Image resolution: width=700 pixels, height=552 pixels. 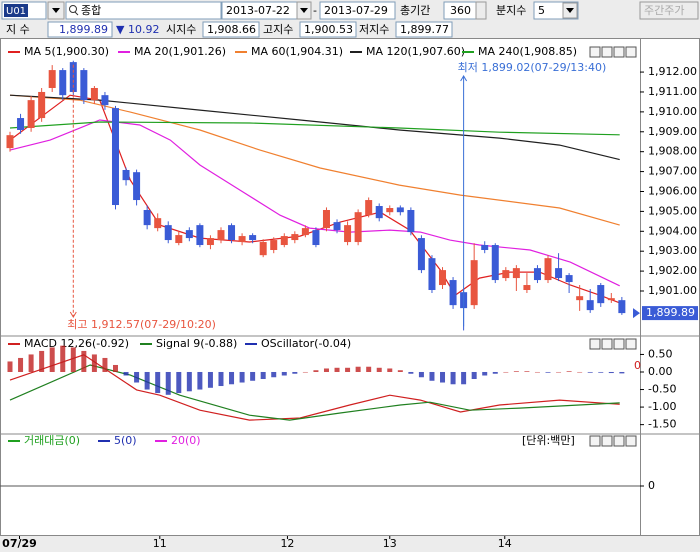 I want to click on date-sep: -, so click(x=315, y=10).